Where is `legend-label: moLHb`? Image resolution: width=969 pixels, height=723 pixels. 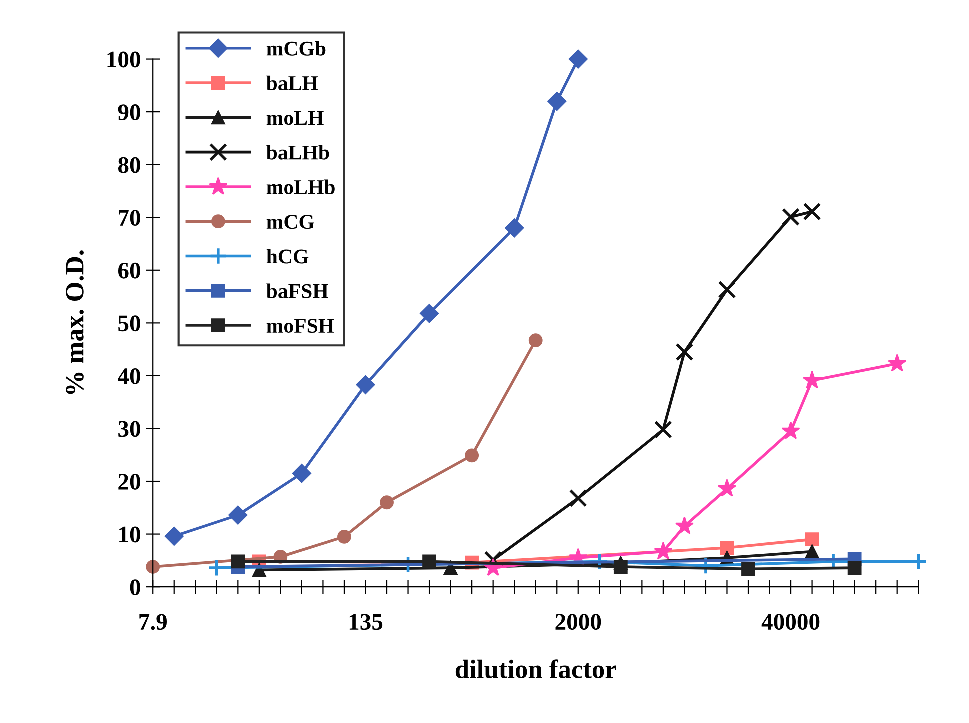
legend-label: moLHb is located at coordinates (300, 187).